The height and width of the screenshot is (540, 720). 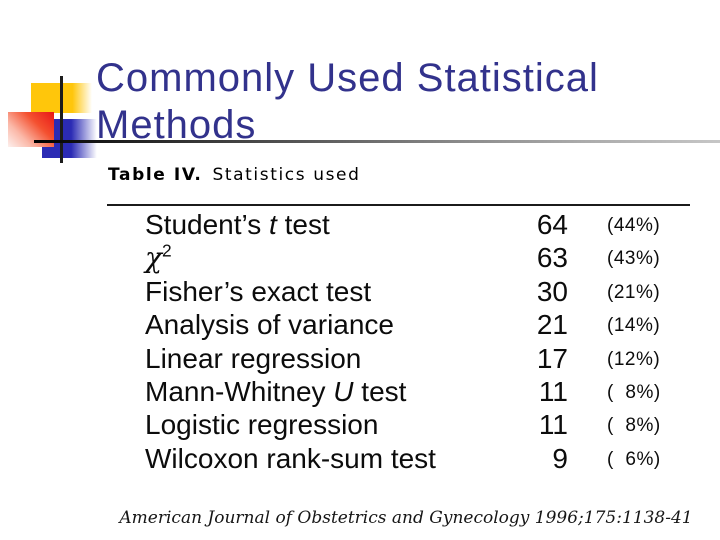 What do you see at coordinates (634, 359) in the screenshot?
I see `percent-cell: (12%)` at bounding box center [634, 359].